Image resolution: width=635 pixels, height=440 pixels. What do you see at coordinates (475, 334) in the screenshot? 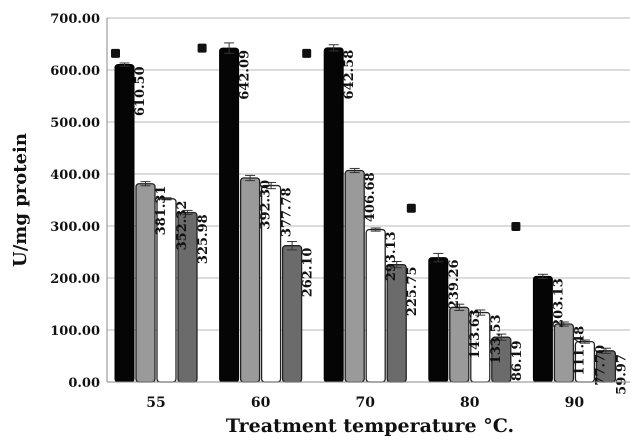
I see `data-label: 143.63` at bounding box center [475, 334].